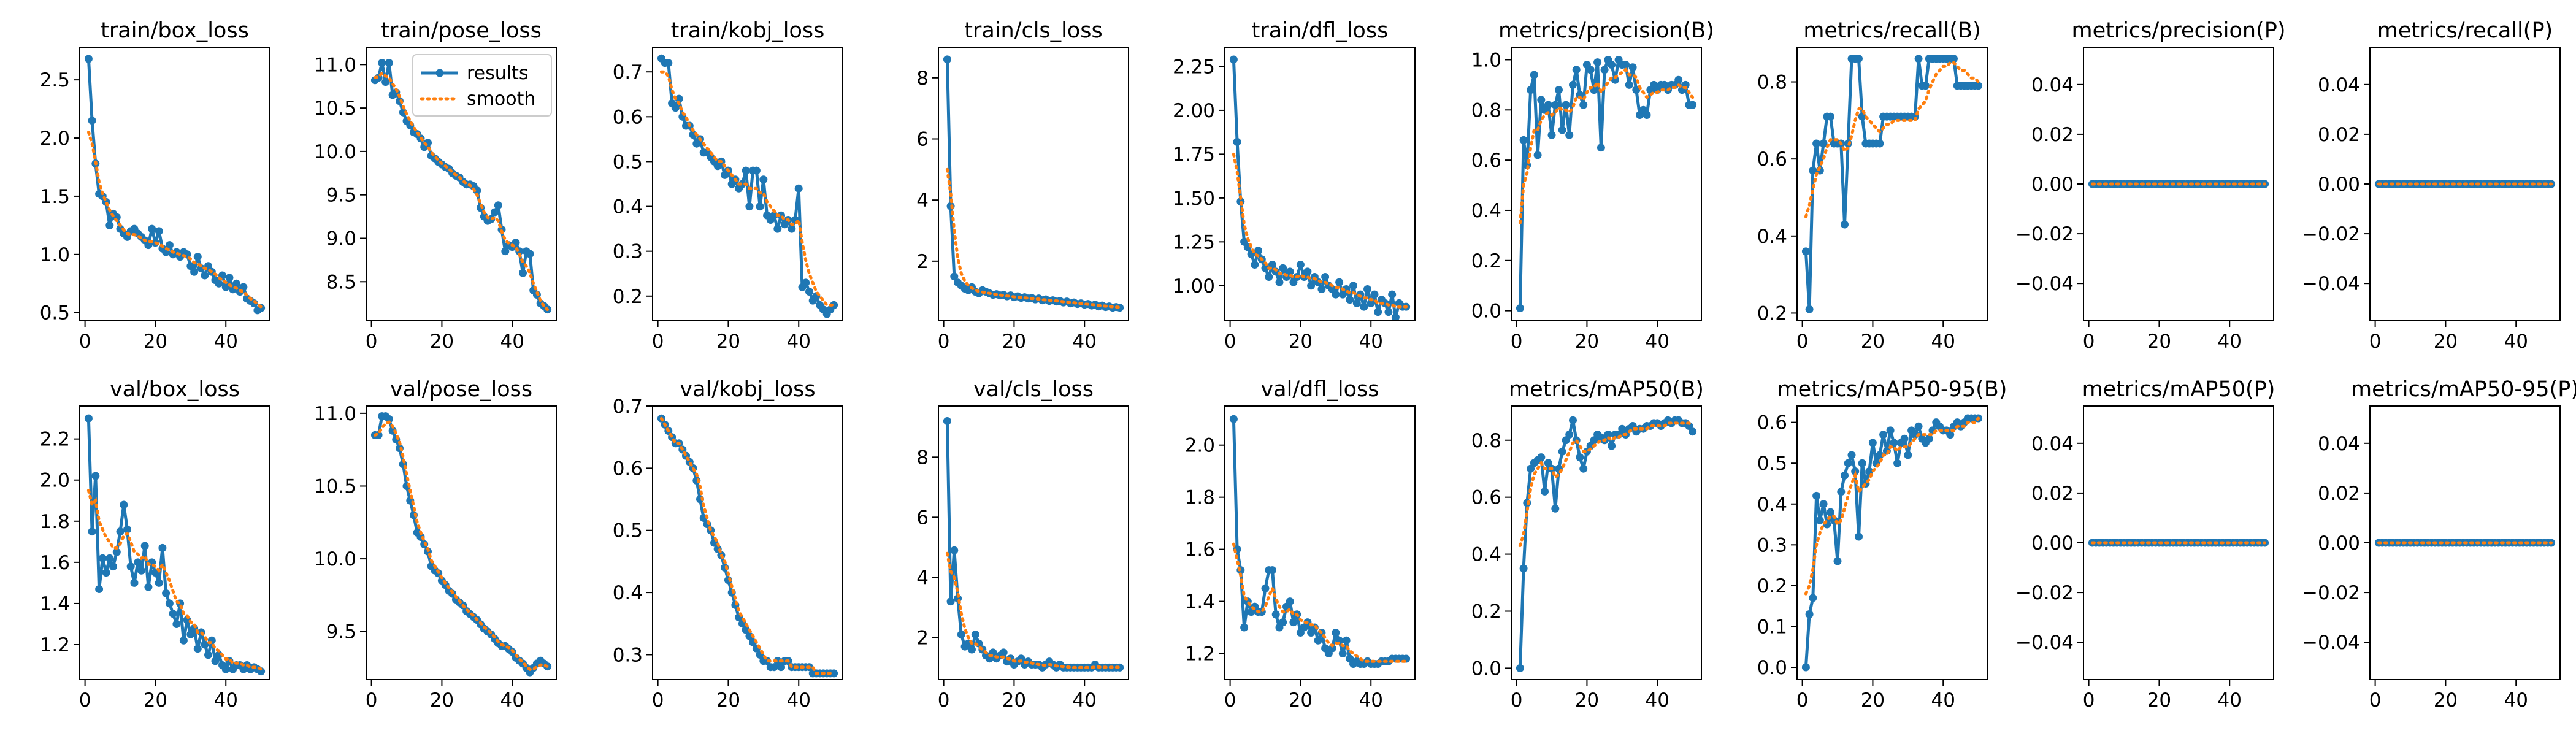 The height and width of the screenshot is (736, 2576). What do you see at coordinates (628, 297) in the screenshot?
I see `y-tick-label: 0.2` at bounding box center [628, 297].